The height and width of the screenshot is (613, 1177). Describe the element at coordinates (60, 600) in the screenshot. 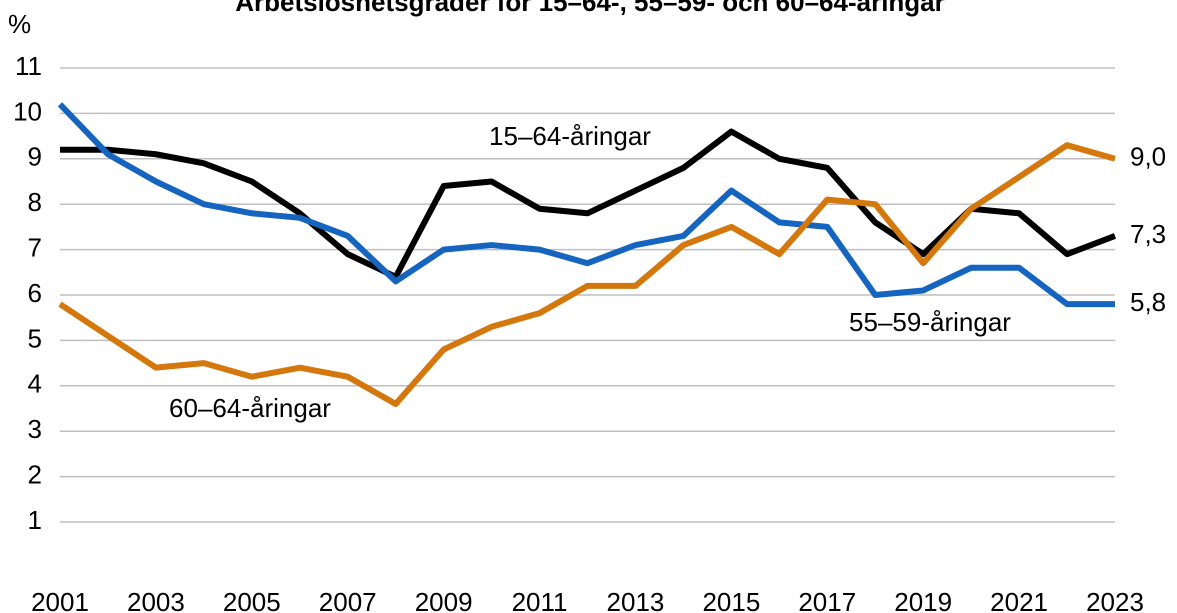

I see `x-tick-label: 2001` at that location.